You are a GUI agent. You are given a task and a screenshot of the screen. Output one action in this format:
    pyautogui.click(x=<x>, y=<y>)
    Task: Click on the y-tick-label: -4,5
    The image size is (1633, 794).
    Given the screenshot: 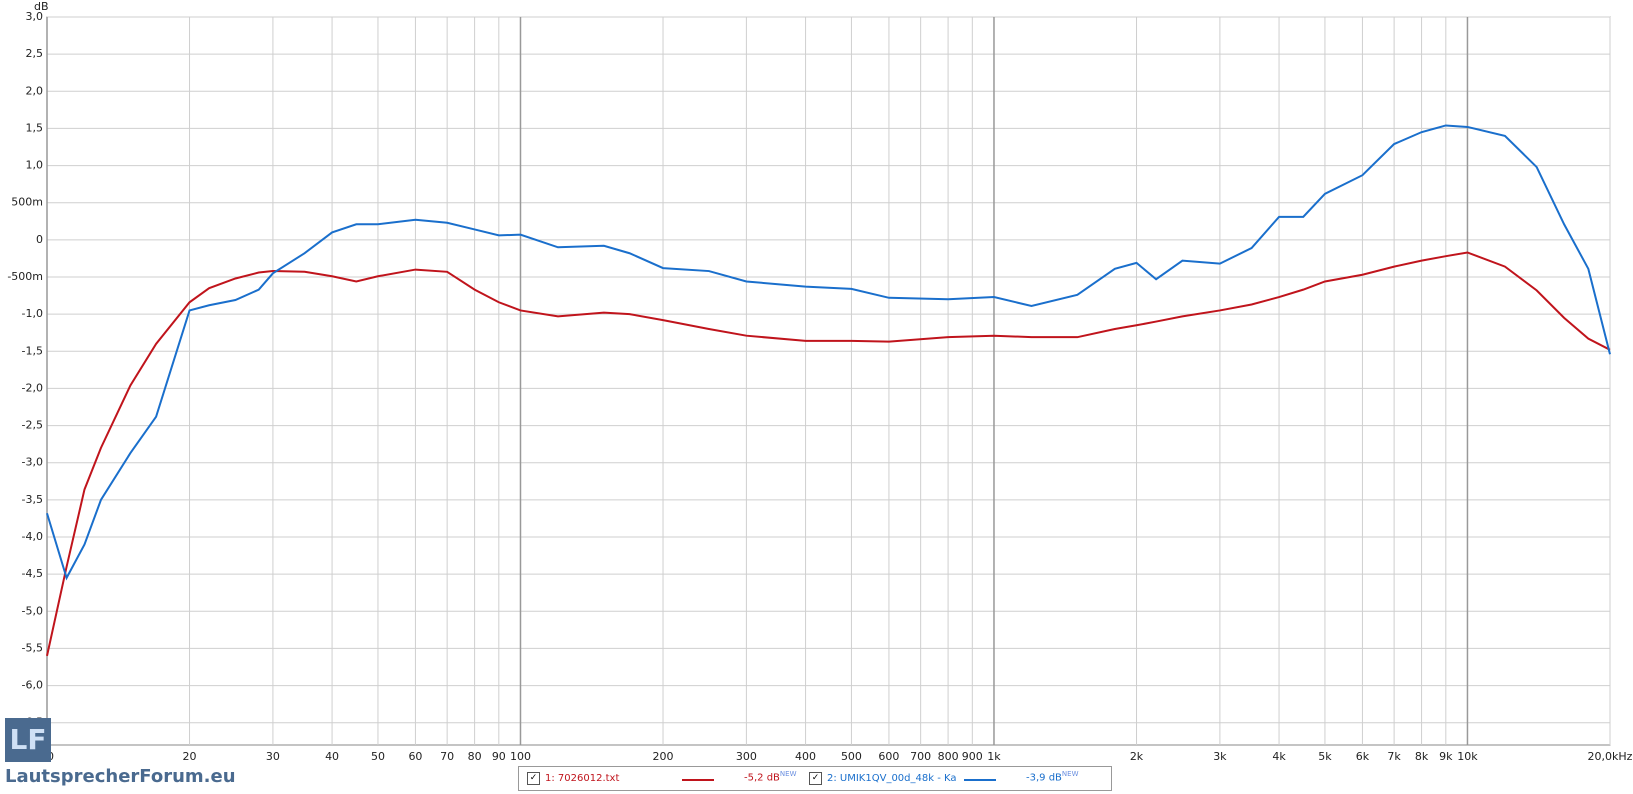 What is the action you would take?
    pyautogui.click(x=32, y=573)
    